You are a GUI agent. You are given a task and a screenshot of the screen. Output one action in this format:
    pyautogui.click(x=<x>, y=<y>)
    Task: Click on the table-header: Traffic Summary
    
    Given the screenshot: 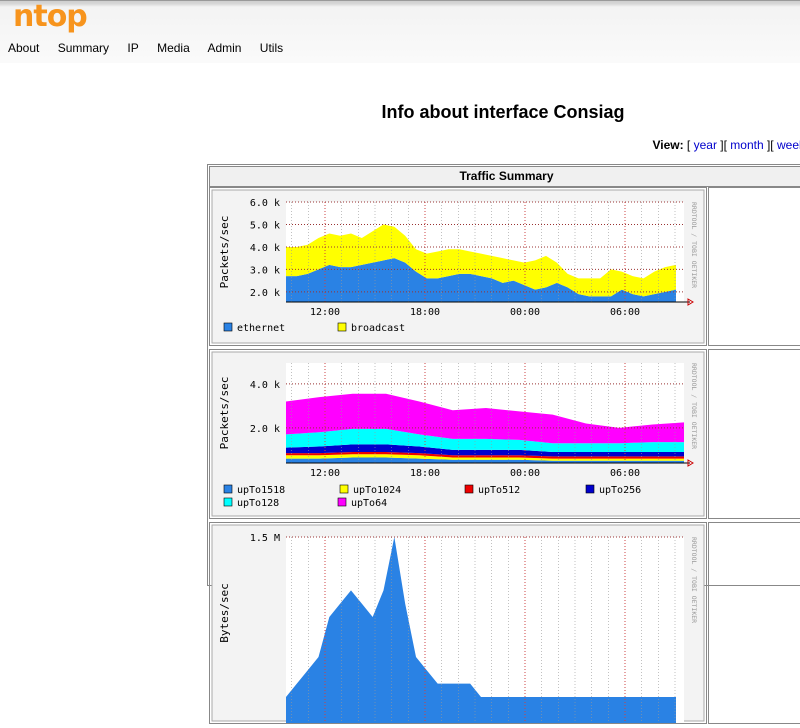 What is the action you would take?
    pyautogui.click(x=504, y=176)
    